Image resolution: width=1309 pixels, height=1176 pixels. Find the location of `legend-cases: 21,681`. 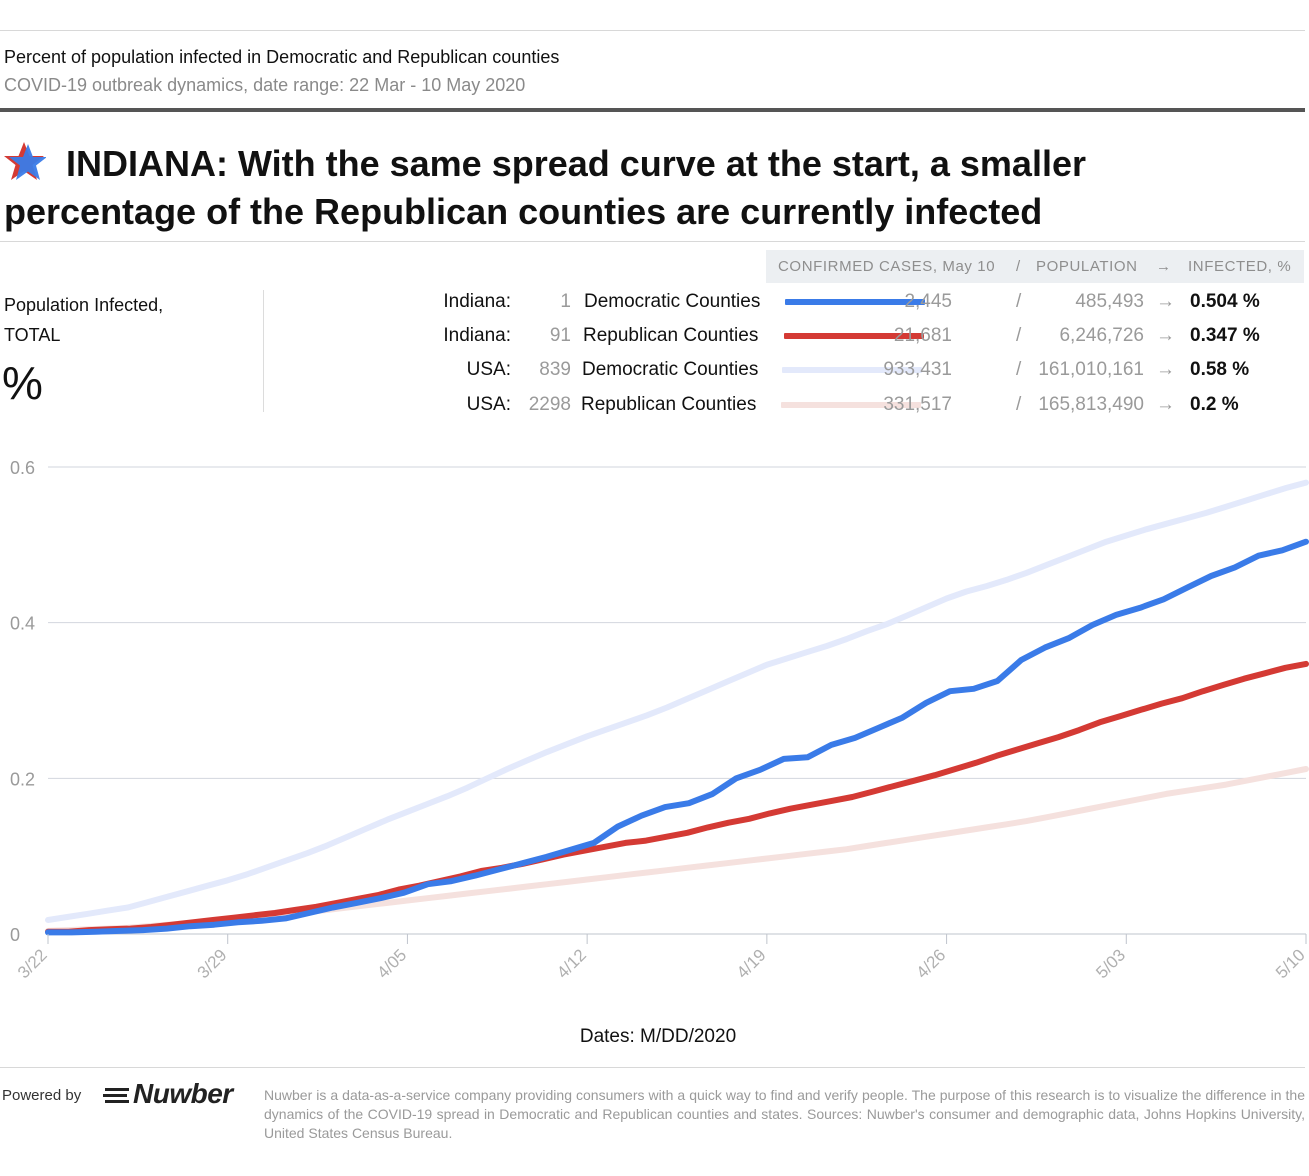

legend-cases: 21,681 is located at coordinates (922, 335).